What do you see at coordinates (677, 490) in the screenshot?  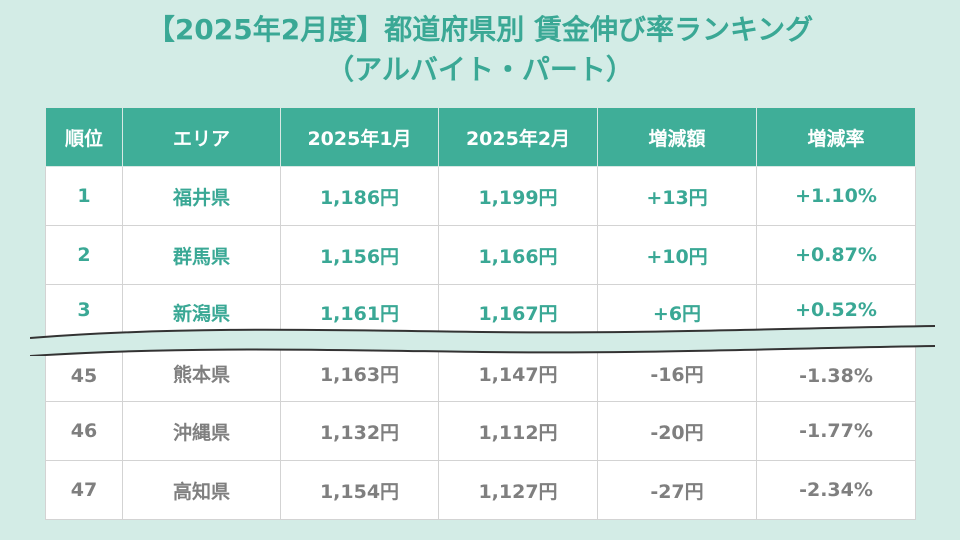 I see `cell-change-amount: -27円` at bounding box center [677, 490].